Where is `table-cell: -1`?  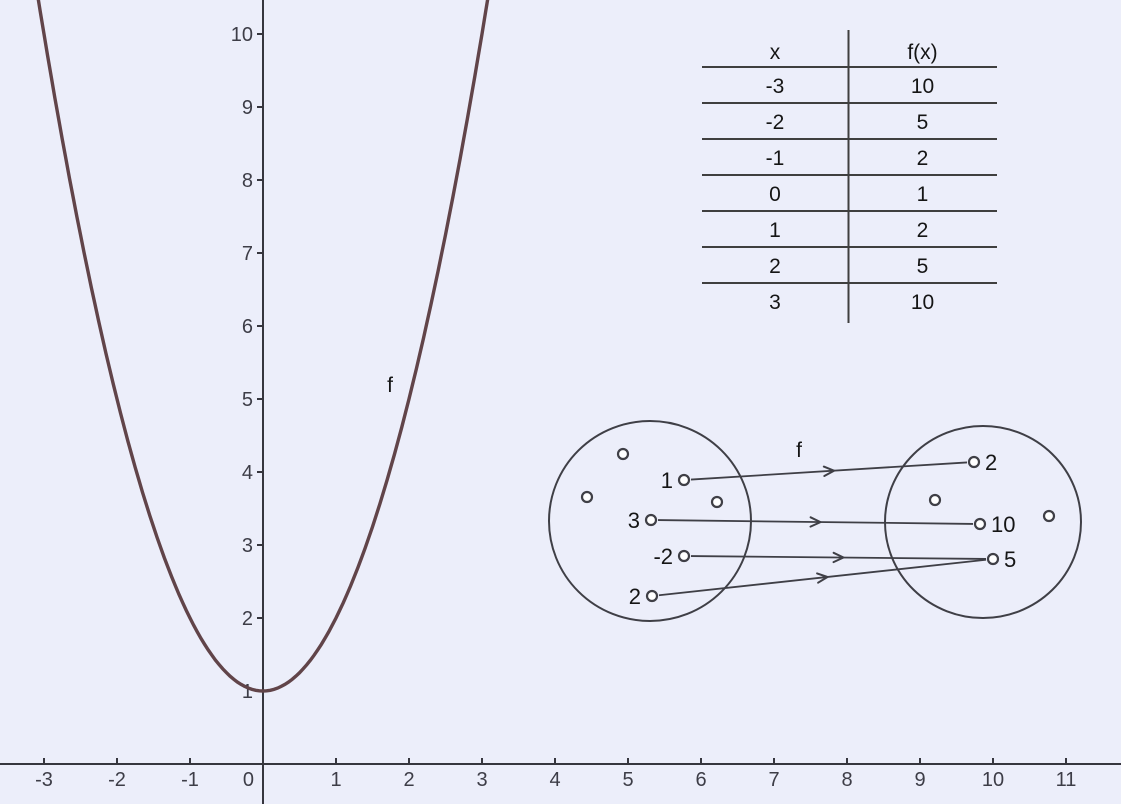
table-cell: -1 is located at coordinates (775, 158).